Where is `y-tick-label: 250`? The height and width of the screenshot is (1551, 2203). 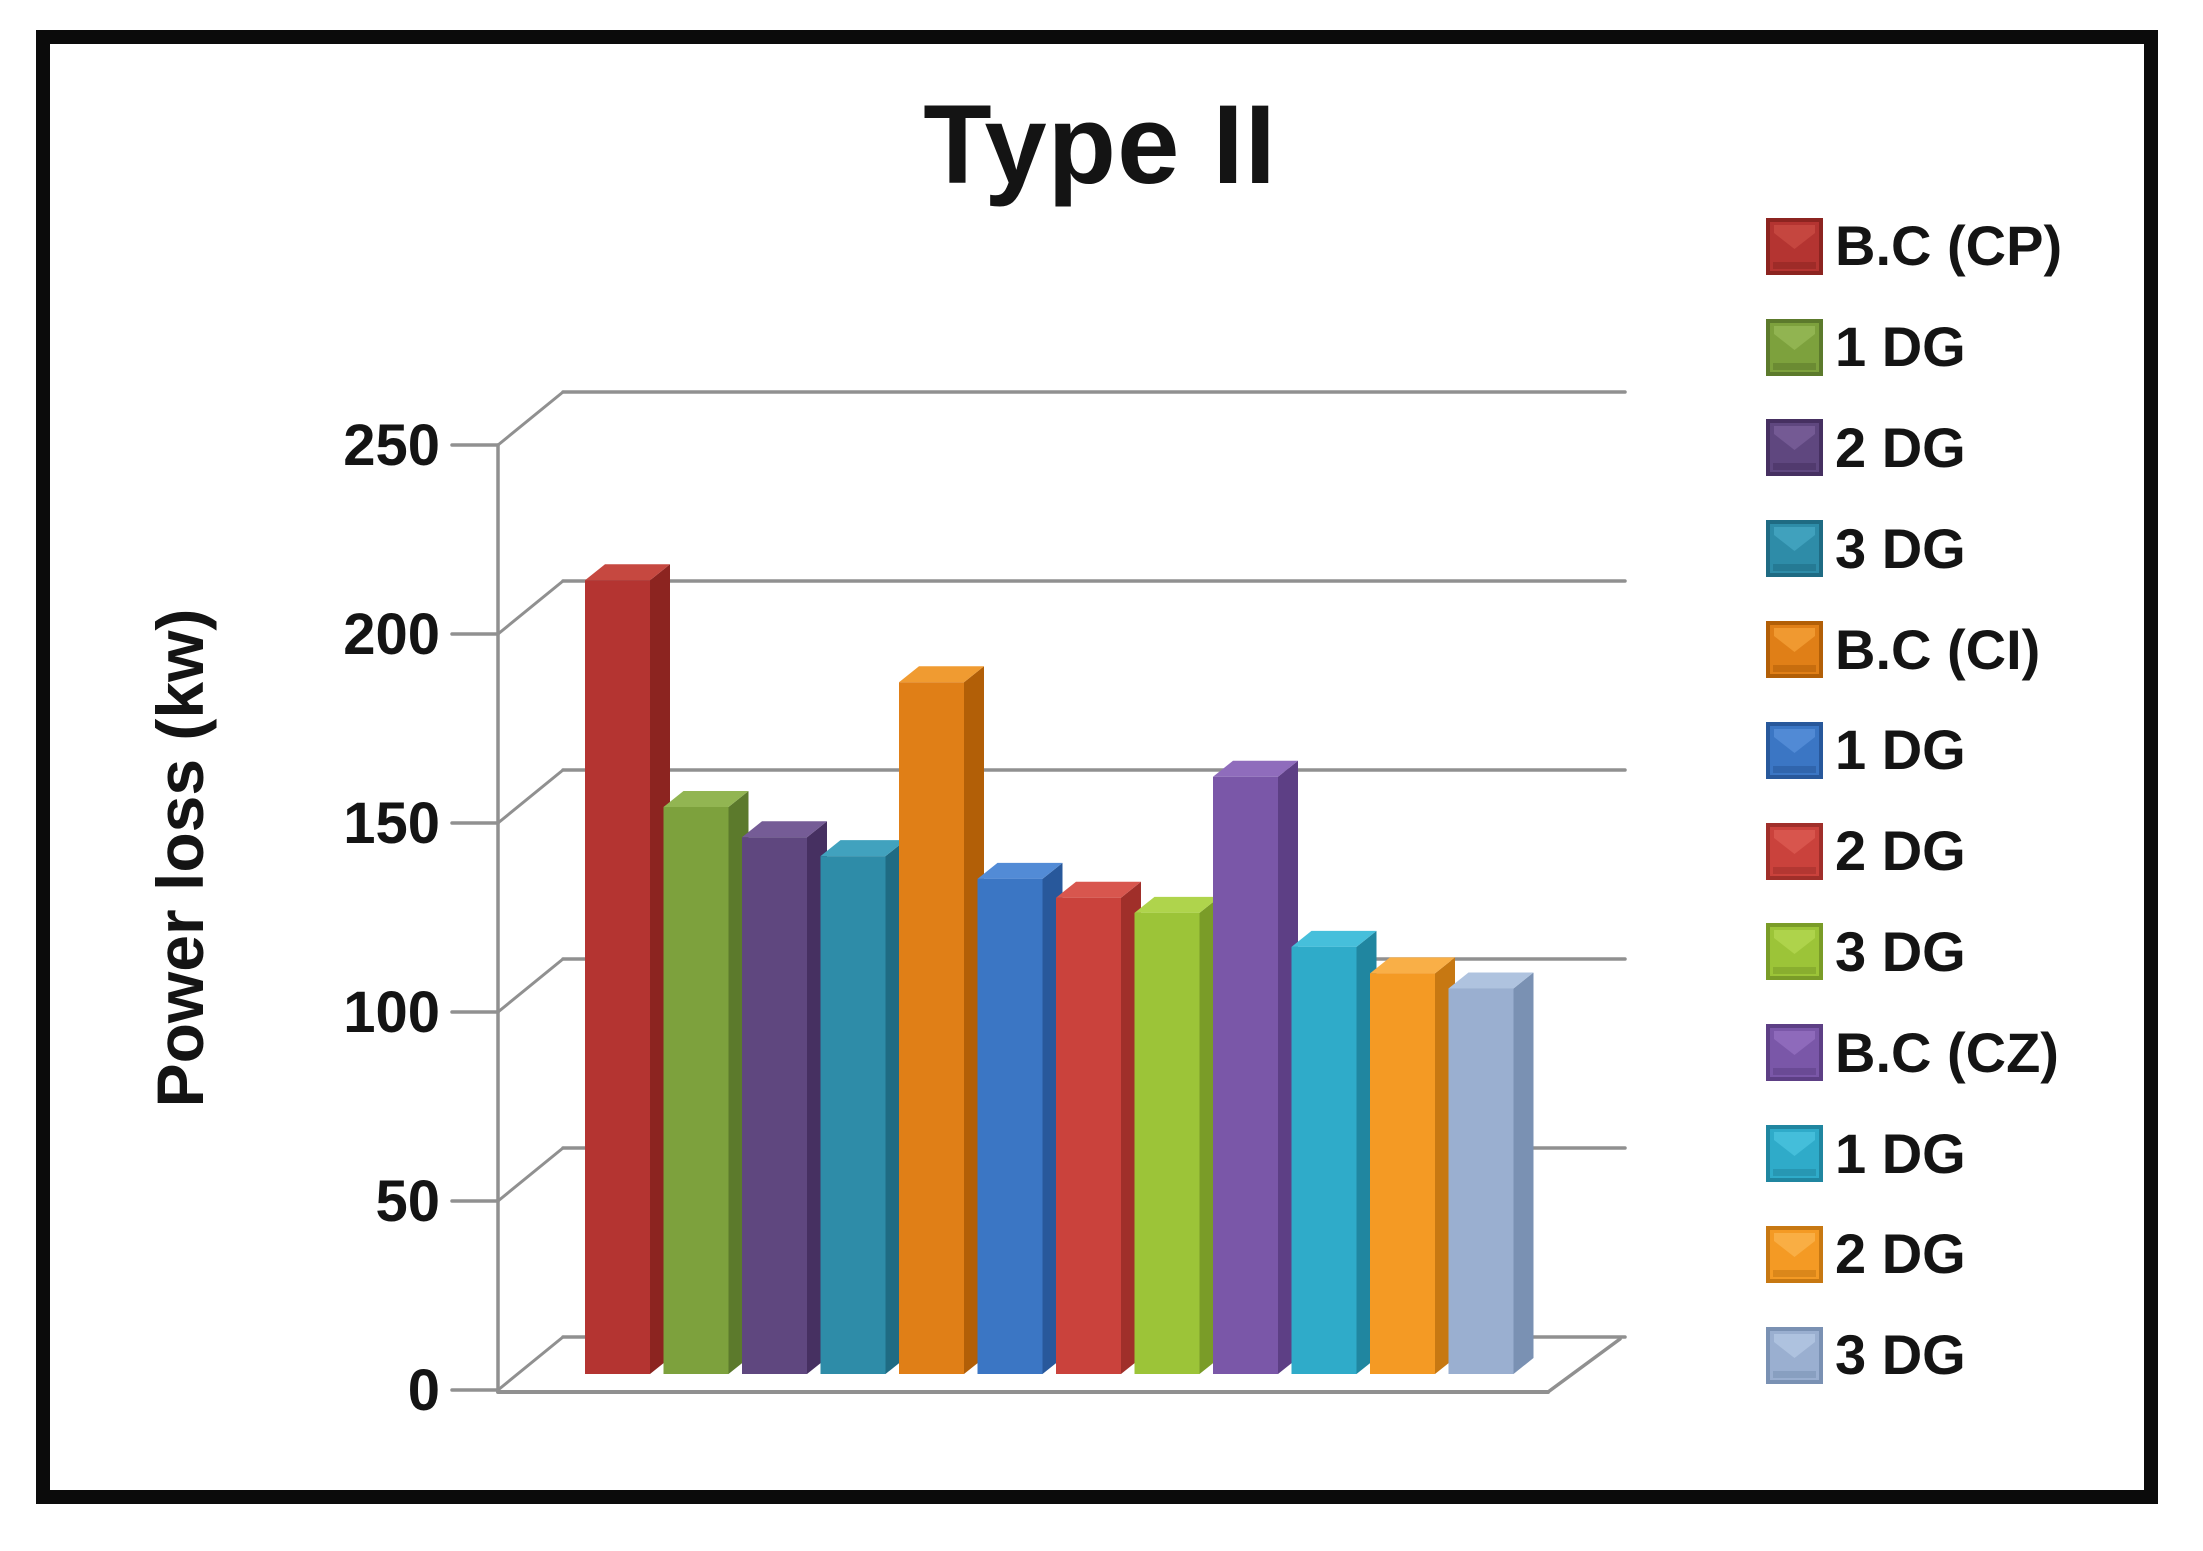
y-tick-label: 250 is located at coordinates (391, 445).